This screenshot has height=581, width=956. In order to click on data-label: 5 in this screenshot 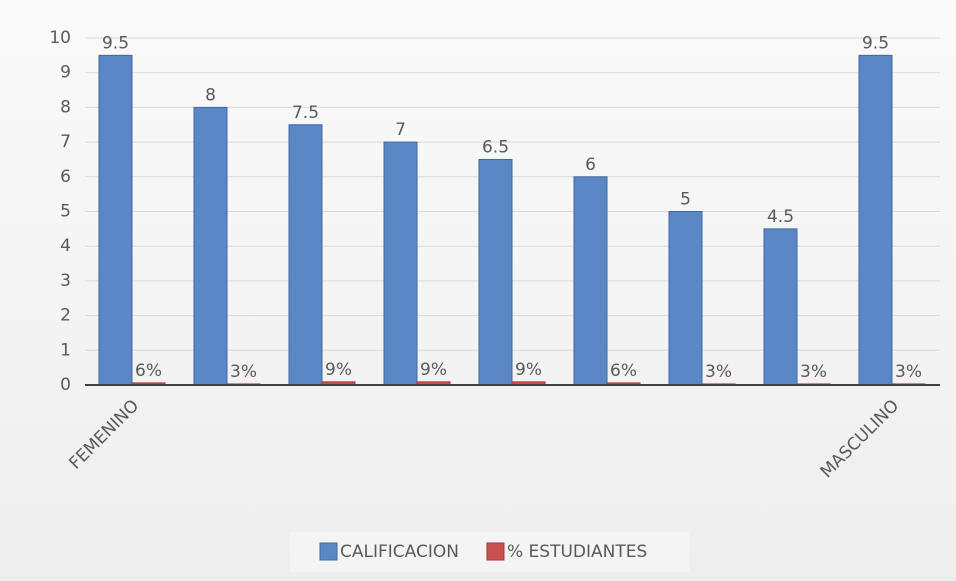, I will do `click(685, 200)`.